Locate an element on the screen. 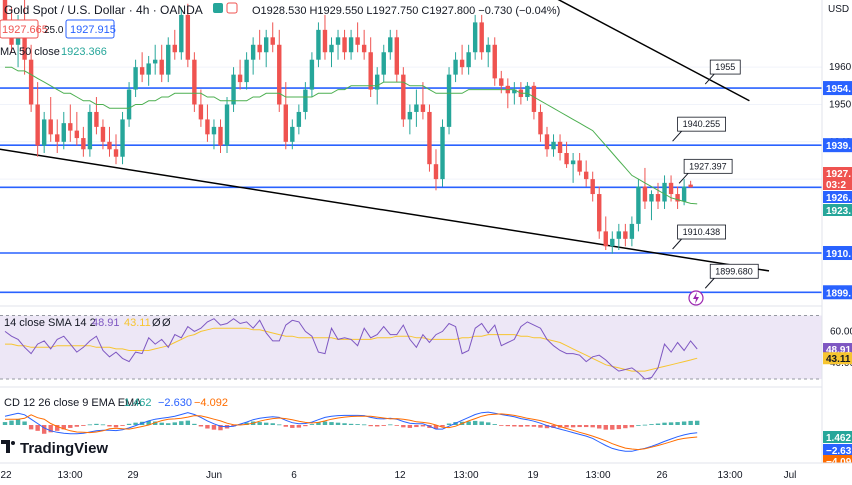 The height and width of the screenshot is (485, 852). level-callout: 1940.255 is located at coordinates (699, 129).